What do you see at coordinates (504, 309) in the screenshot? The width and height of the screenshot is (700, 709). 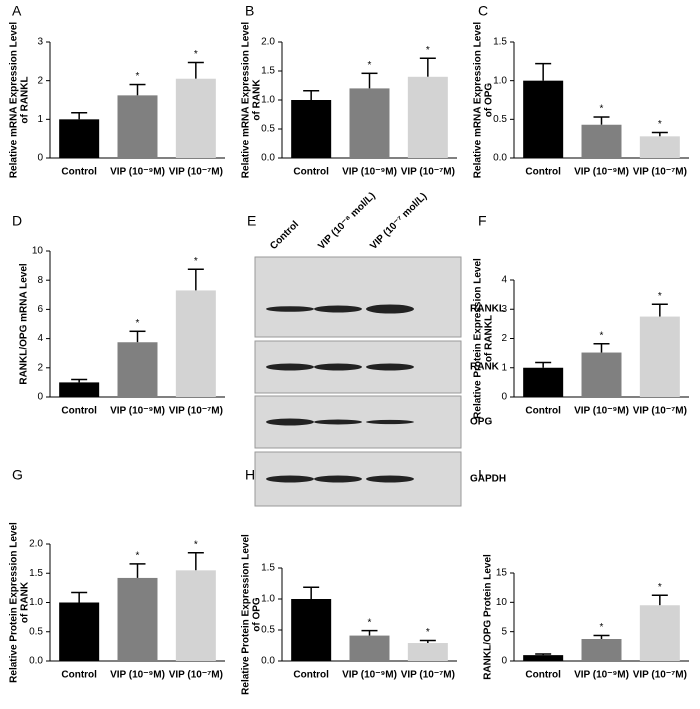 I see `y-tick-label: 3` at bounding box center [504, 309].